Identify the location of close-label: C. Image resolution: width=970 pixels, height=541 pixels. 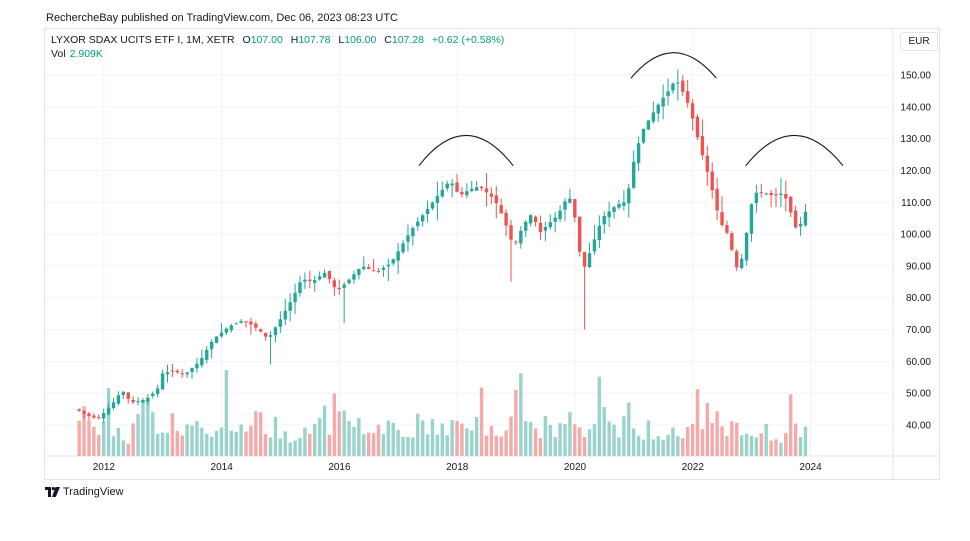
(388, 40).